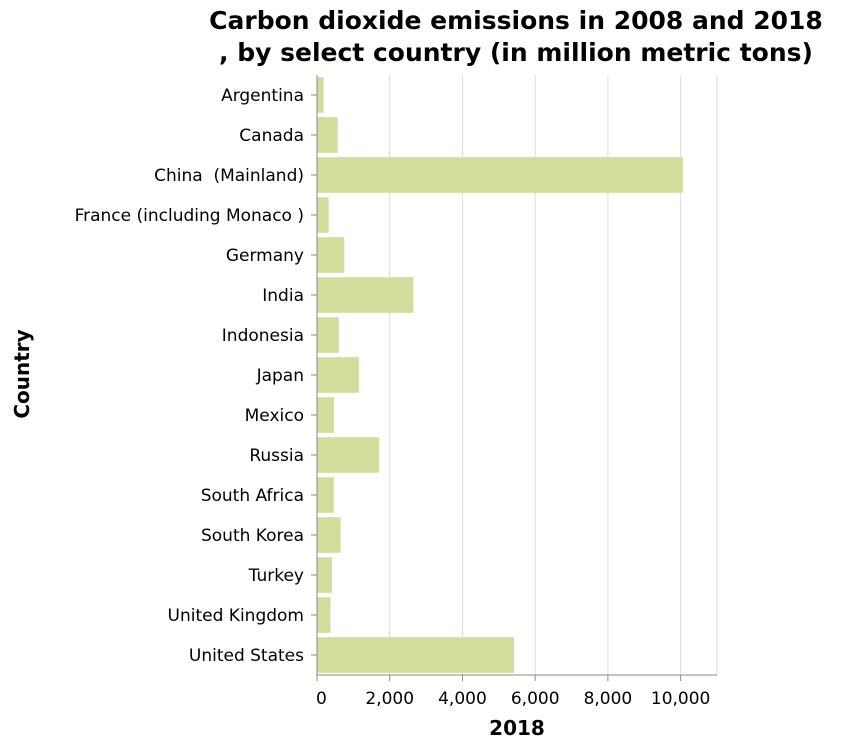 The height and width of the screenshot is (748, 846). Describe the element at coordinates (22, 373) in the screenshot. I see `y-axis-title: Country` at that location.